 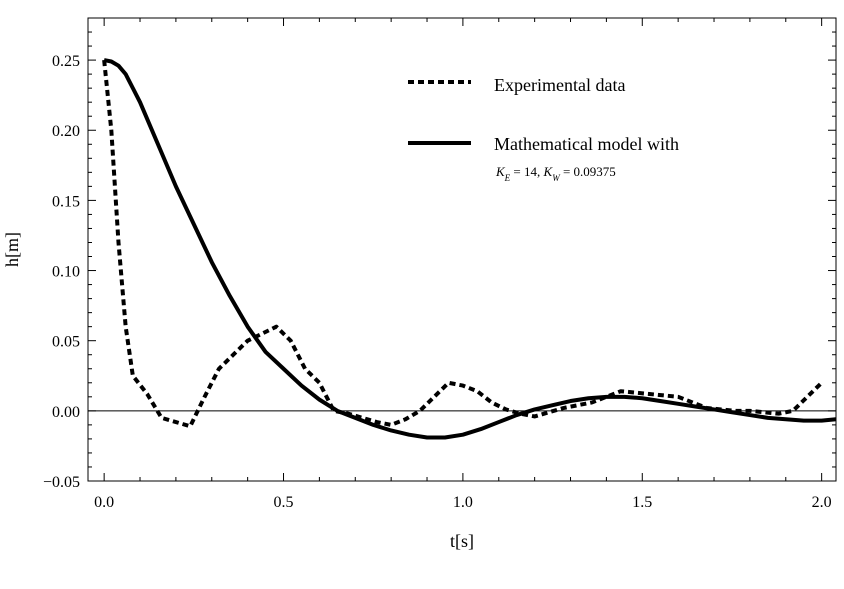 What do you see at coordinates (66, 412) in the screenshot?
I see `y-tick-label: 0.00` at bounding box center [66, 412].